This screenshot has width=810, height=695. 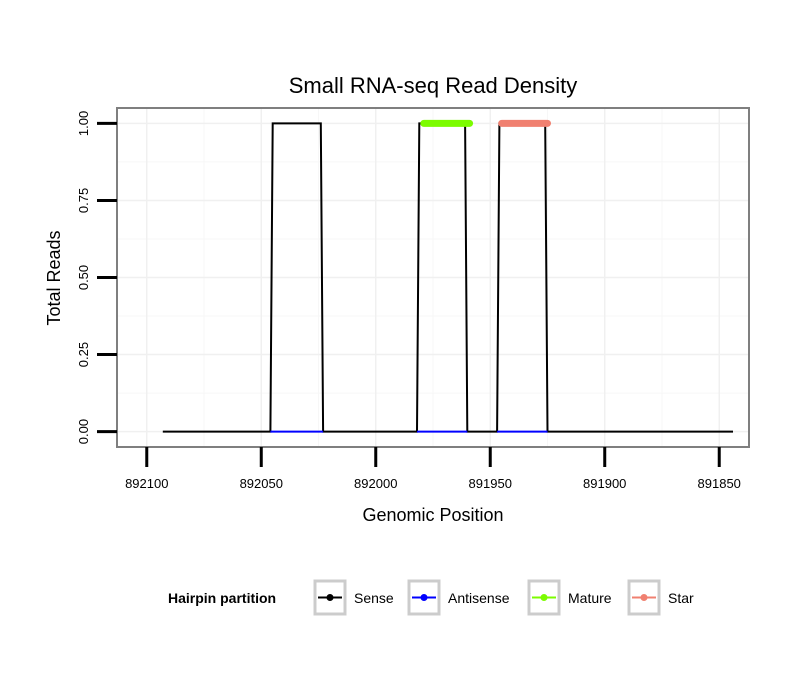 I want to click on legend-label-mature: Mature, so click(x=590, y=598).